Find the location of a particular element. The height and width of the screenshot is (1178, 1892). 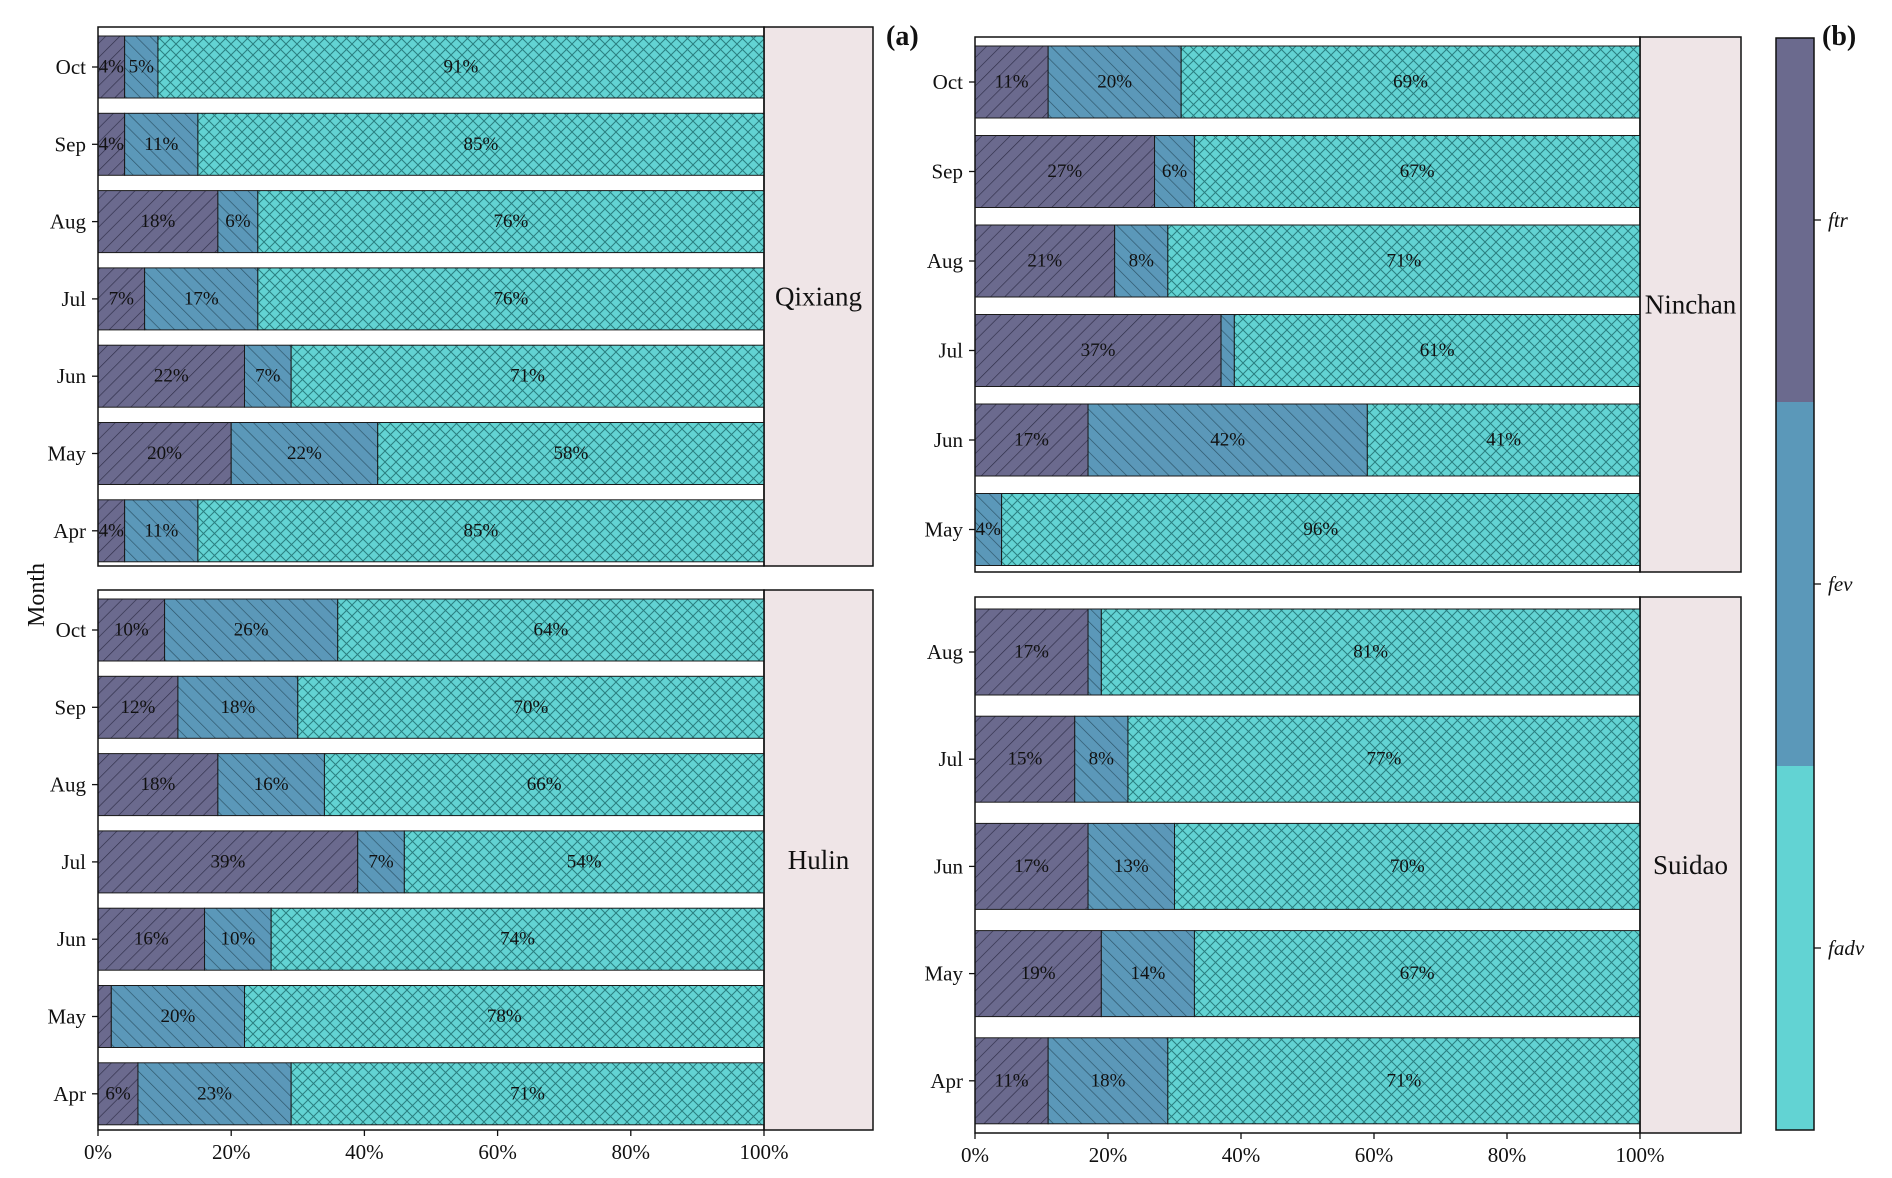

data-label: 23% is located at coordinates (214, 1093).